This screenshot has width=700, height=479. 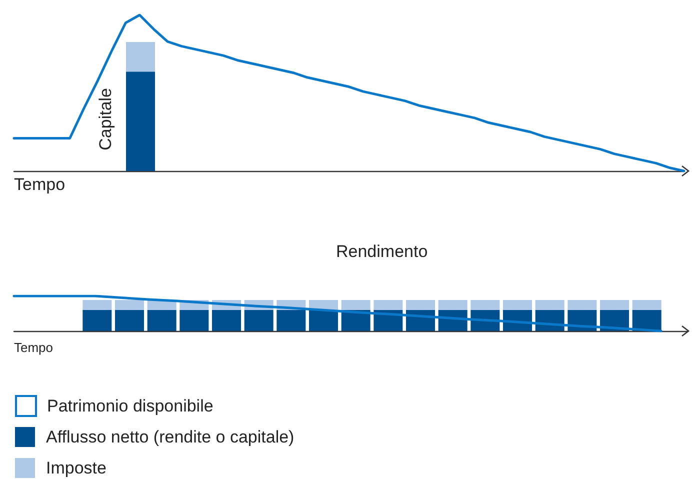 I want to click on annotation: Capitale, so click(x=105, y=119).